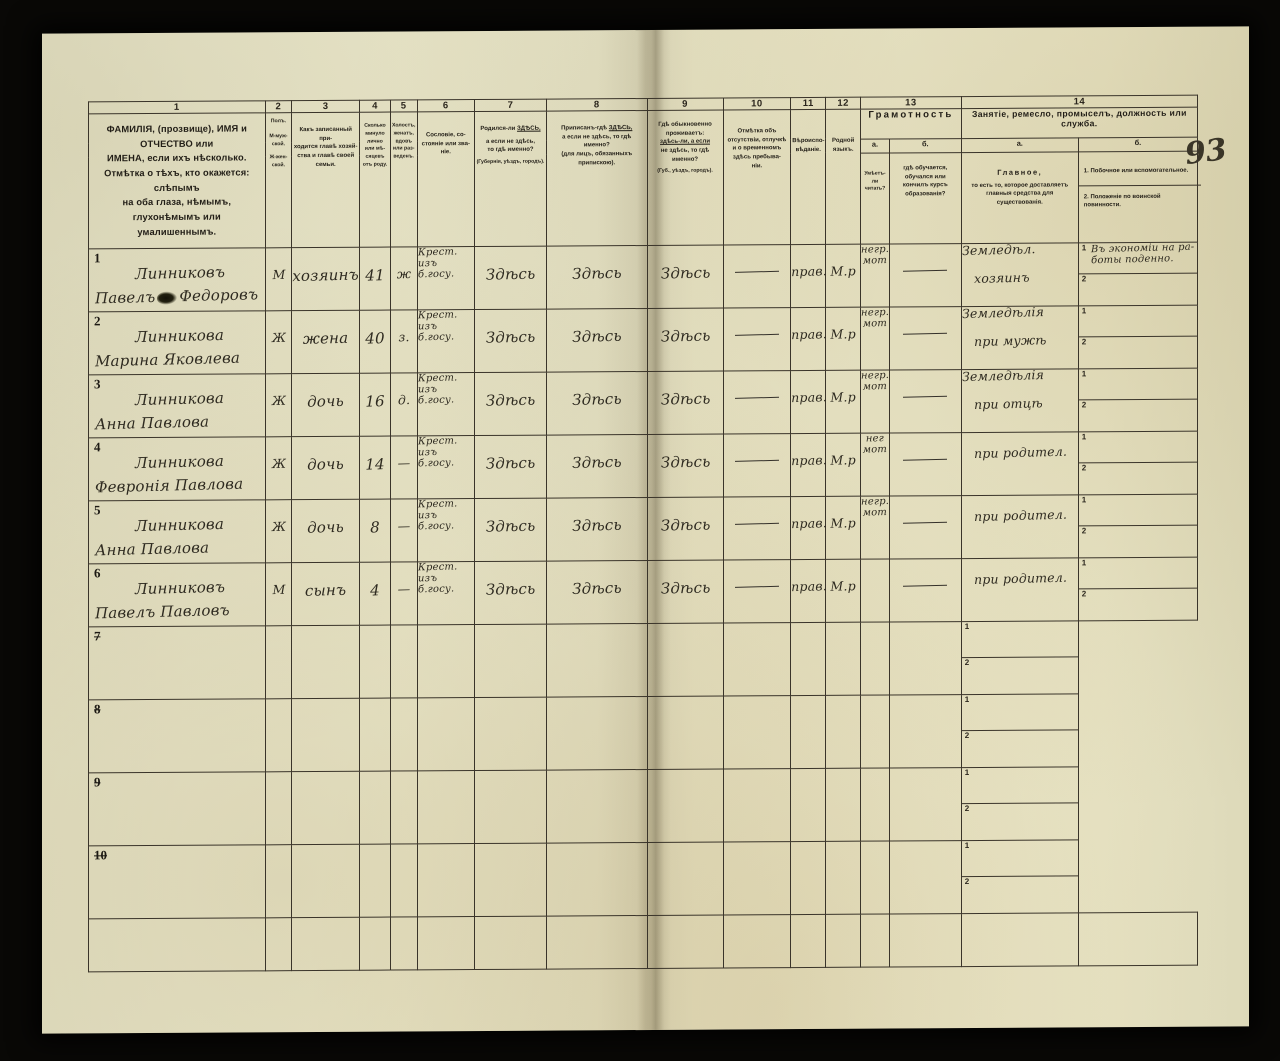 The width and height of the screenshot is (1280, 1061). What do you see at coordinates (177, 209) in the screenshot?
I see `header-col-1-line-4: на оба глаза, нѣмымъ, глухонѣмымъ или` at bounding box center [177, 209].